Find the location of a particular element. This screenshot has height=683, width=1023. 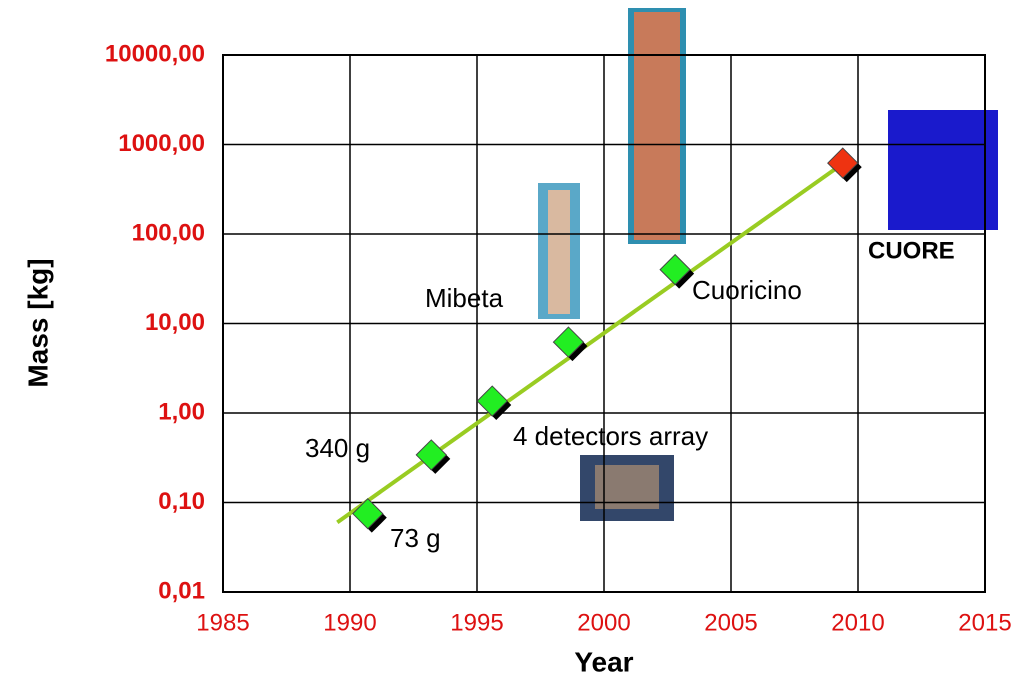

x-tick-label: 1995 is located at coordinates (476, 622).